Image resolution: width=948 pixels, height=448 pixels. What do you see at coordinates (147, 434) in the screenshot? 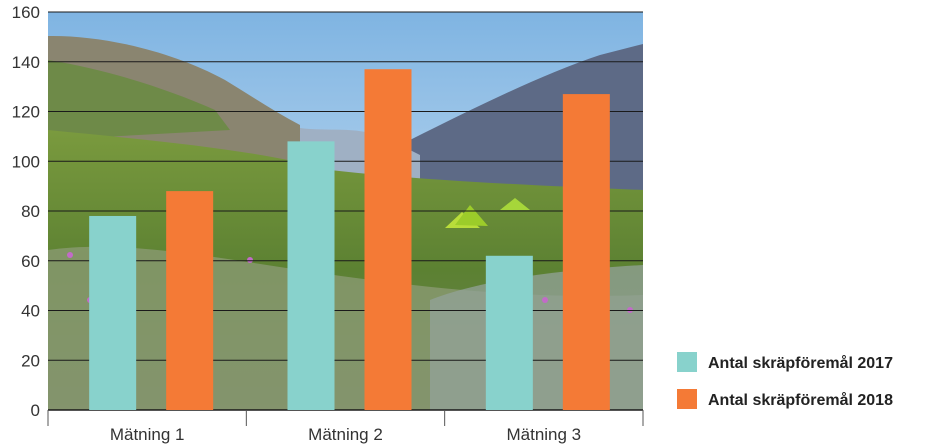
I see `x-category-label: Mätning 1` at bounding box center [147, 434].